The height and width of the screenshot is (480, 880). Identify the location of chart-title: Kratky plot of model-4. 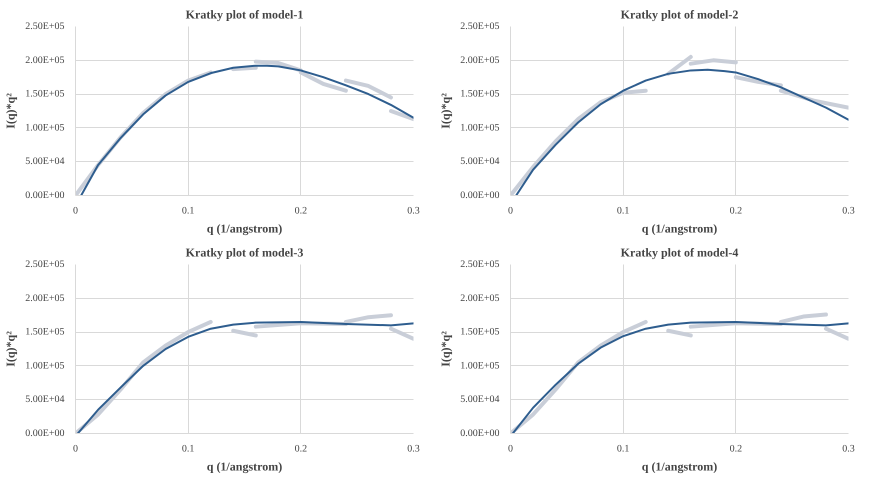
(679, 253).